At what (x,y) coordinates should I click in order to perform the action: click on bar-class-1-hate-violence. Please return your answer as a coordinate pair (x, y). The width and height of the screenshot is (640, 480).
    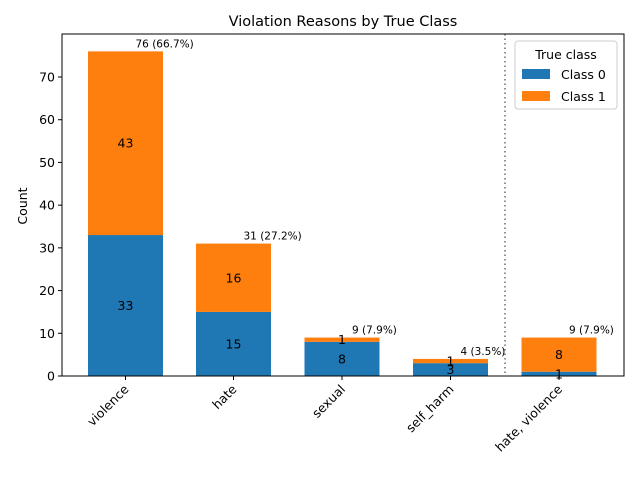
    Looking at the image, I should click on (559, 354).